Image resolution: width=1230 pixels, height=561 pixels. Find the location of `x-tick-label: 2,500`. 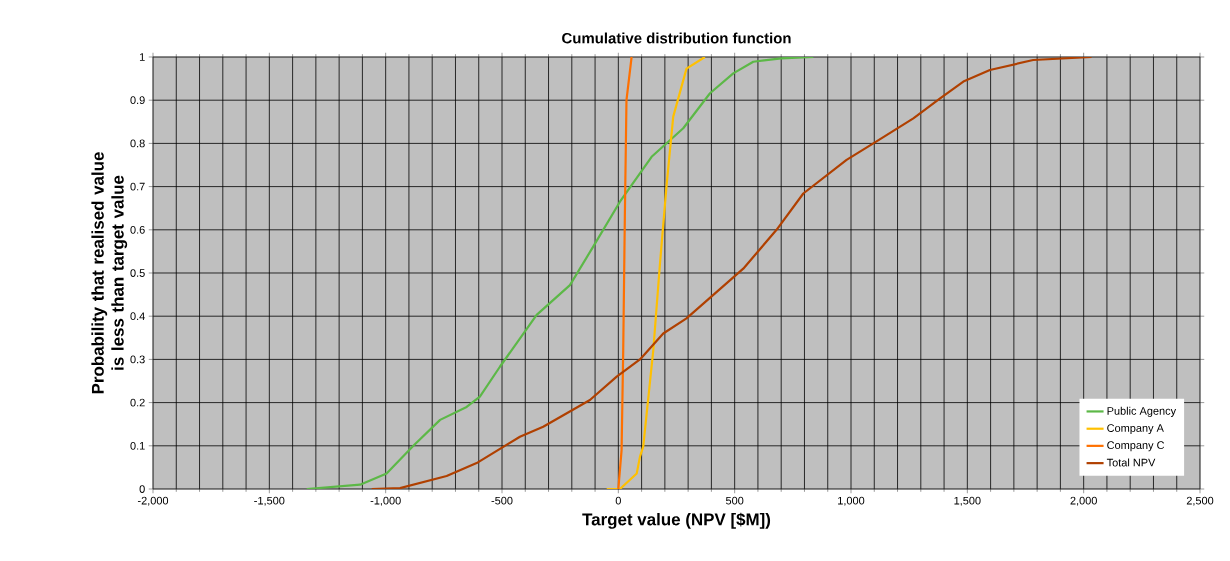

x-tick-label: 2,500 is located at coordinates (1200, 501).